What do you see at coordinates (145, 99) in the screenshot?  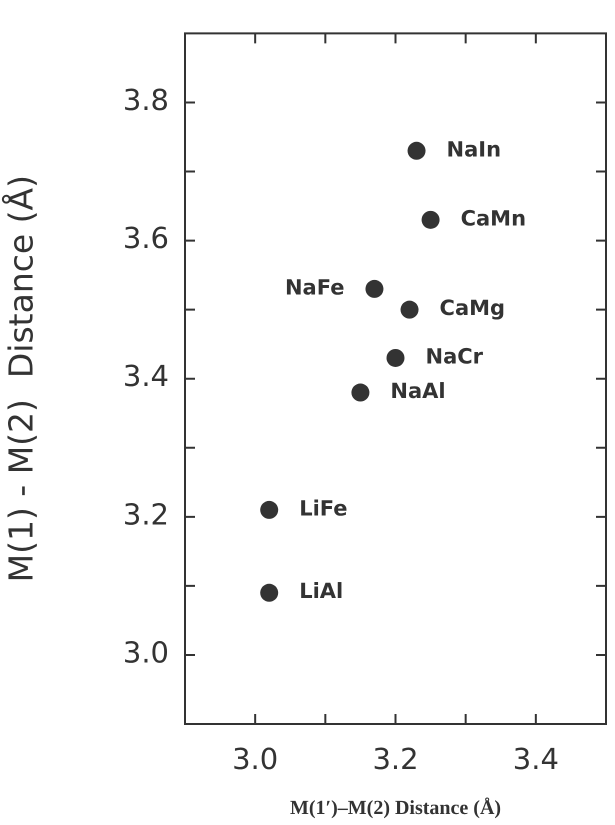 I see `y-tick-label: 3.8` at bounding box center [145, 99].